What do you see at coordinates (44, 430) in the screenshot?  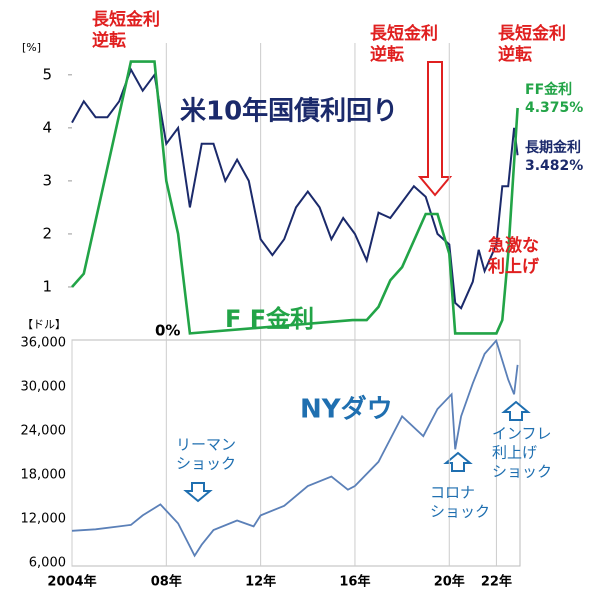 I see `y-tick-label: 24,000` at bounding box center [44, 430].